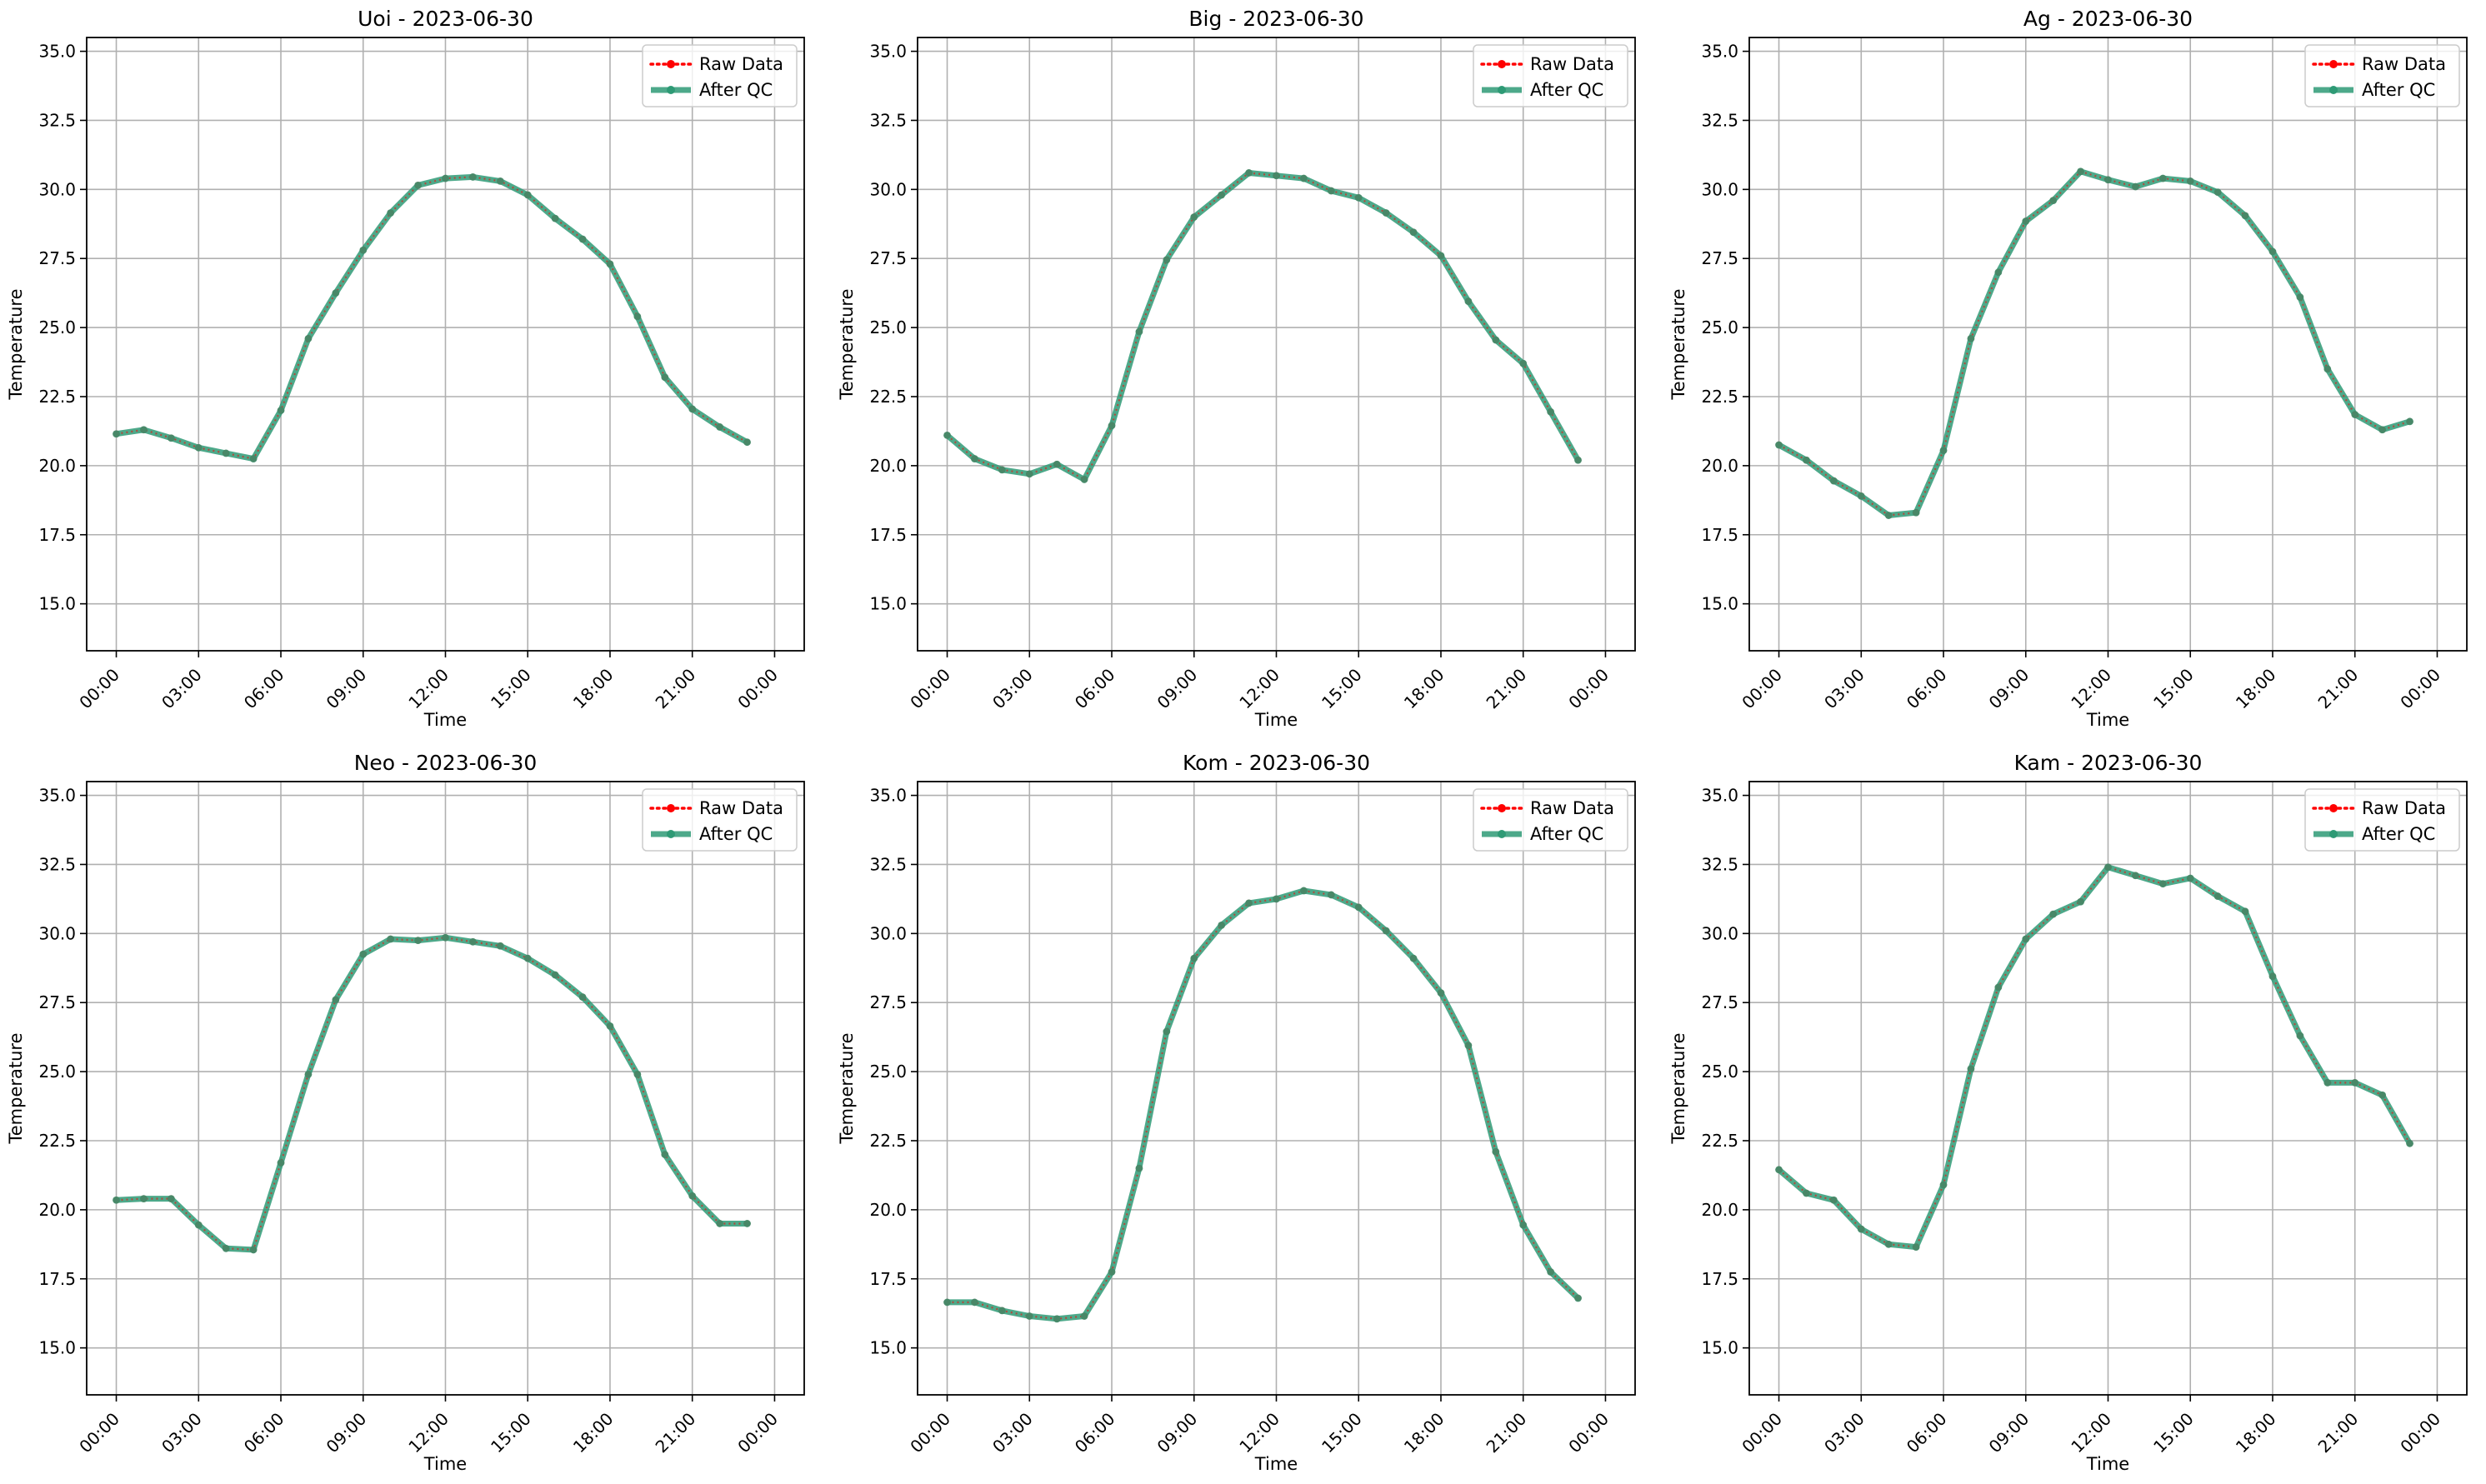 This screenshot has height=1484, width=2486. What do you see at coordinates (1720, 1210) in the screenshot?
I see `y-tick-label: 20.0` at bounding box center [1720, 1210].